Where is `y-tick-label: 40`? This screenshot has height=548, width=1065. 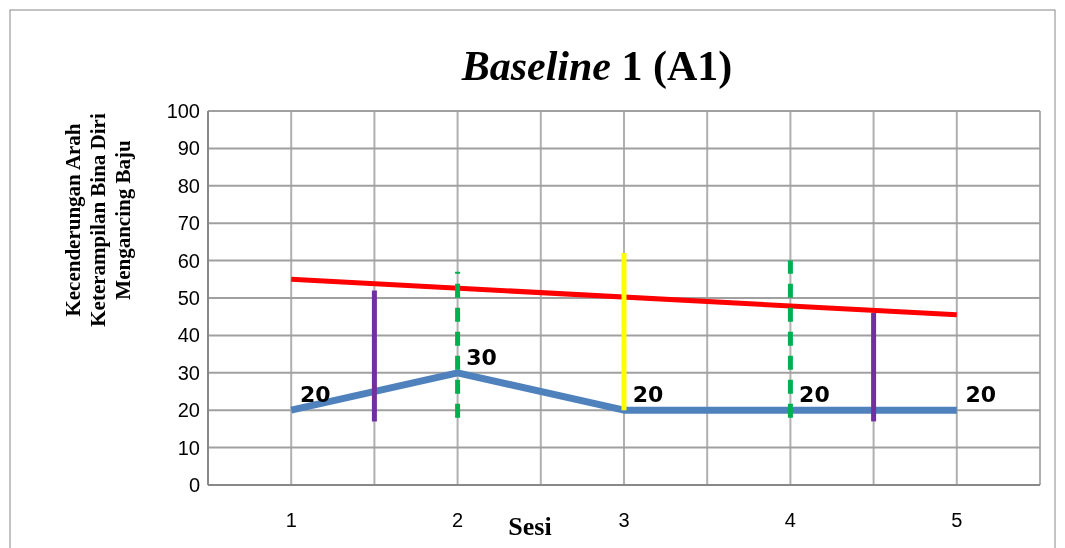
y-tick-label: 40 is located at coordinates (188, 335).